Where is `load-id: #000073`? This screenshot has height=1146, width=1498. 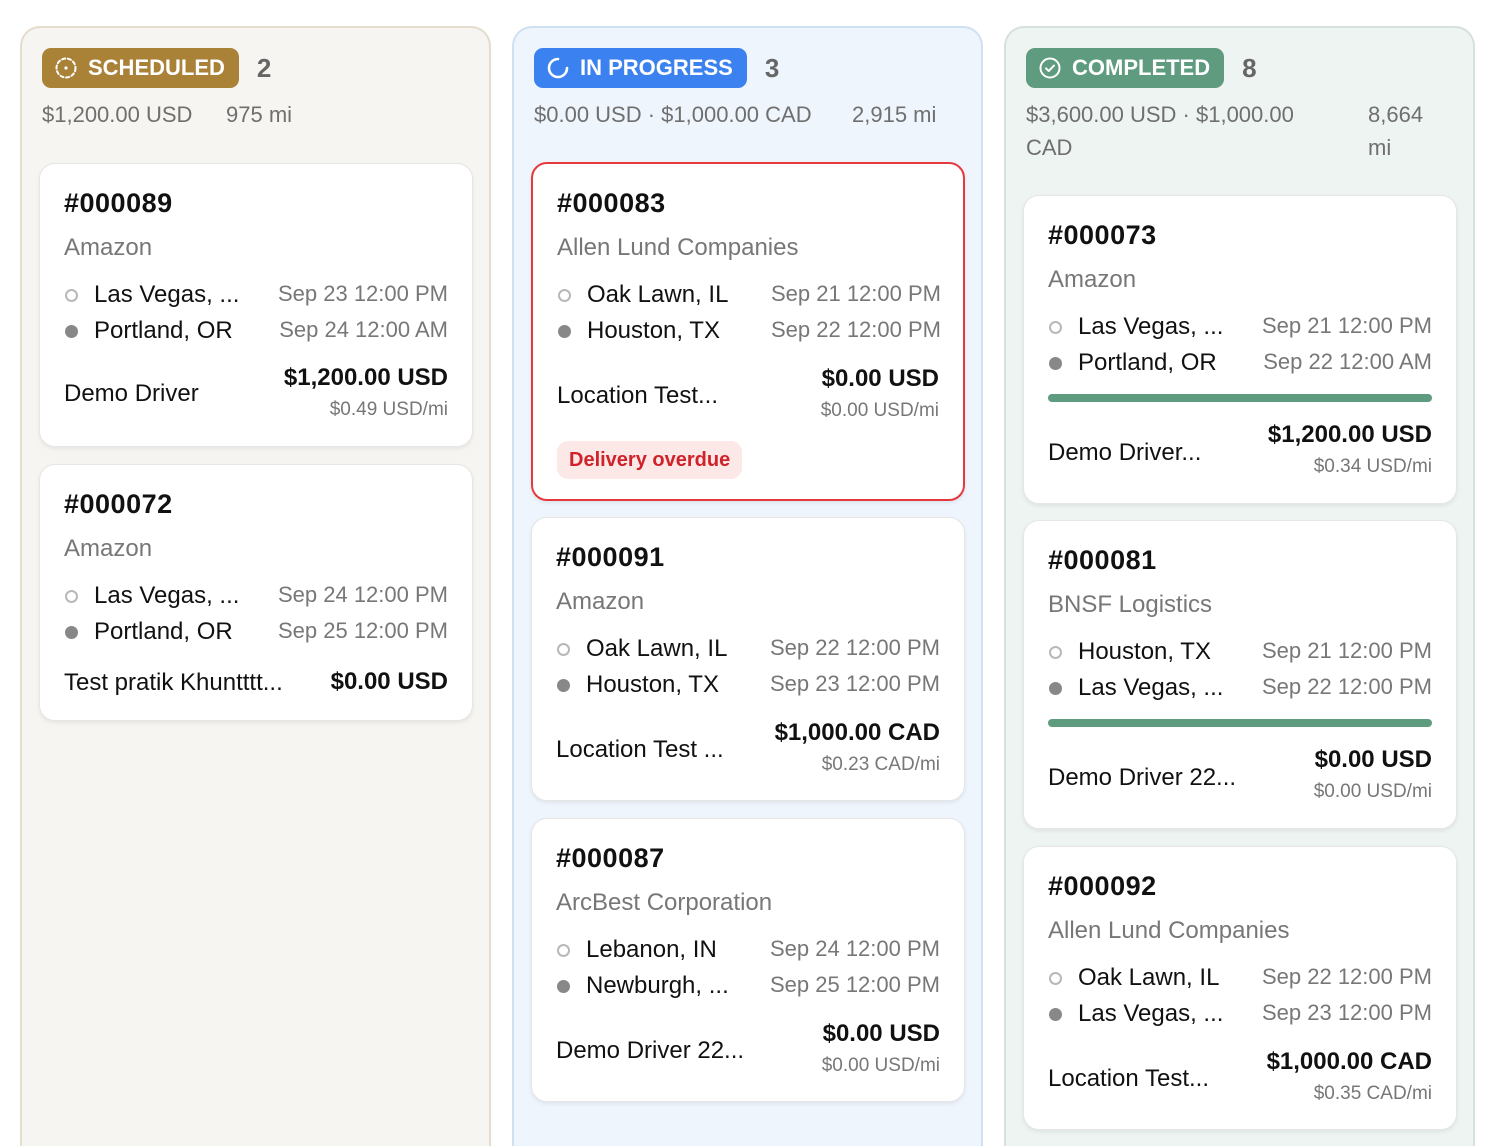 load-id: #000073 is located at coordinates (1102, 235).